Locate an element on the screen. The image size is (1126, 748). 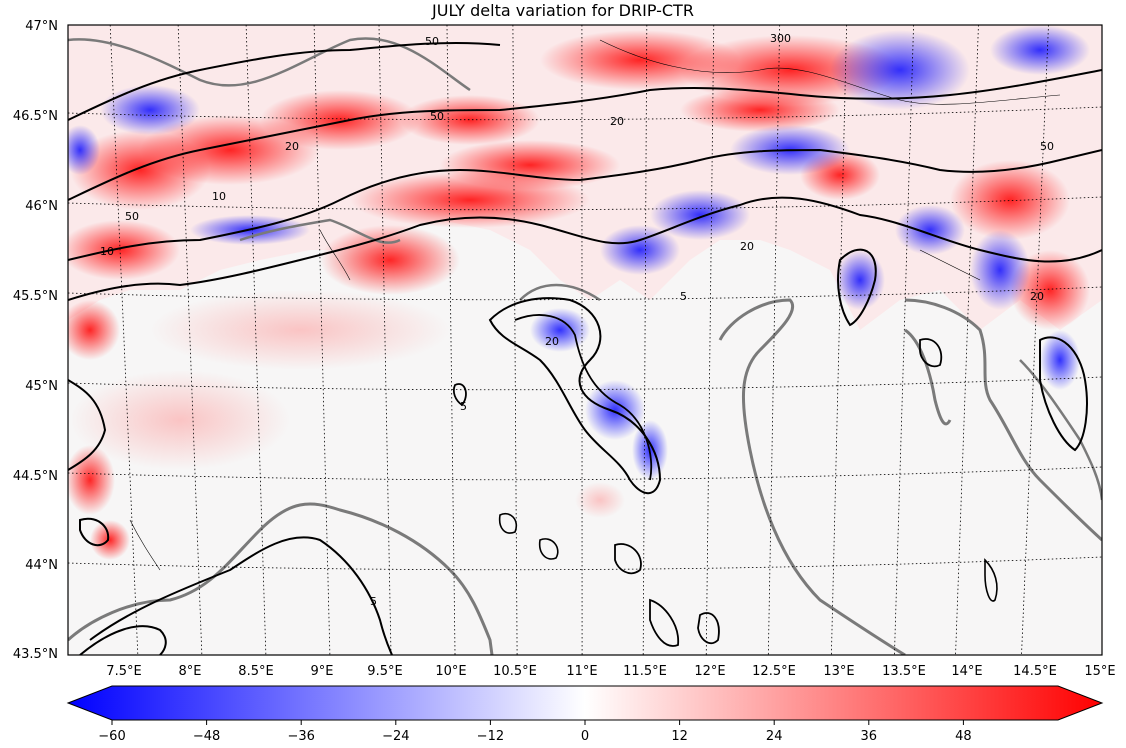
colorbar-tick-label: 48 is located at coordinates (963, 736).